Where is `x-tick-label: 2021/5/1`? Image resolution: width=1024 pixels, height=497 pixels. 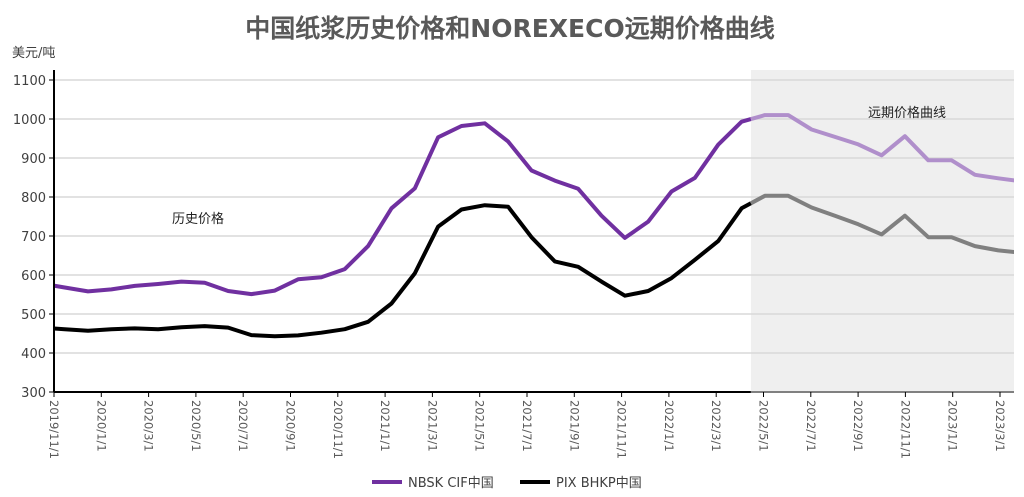
x-tick-label: 2021/5/1 is located at coordinates (480, 426).